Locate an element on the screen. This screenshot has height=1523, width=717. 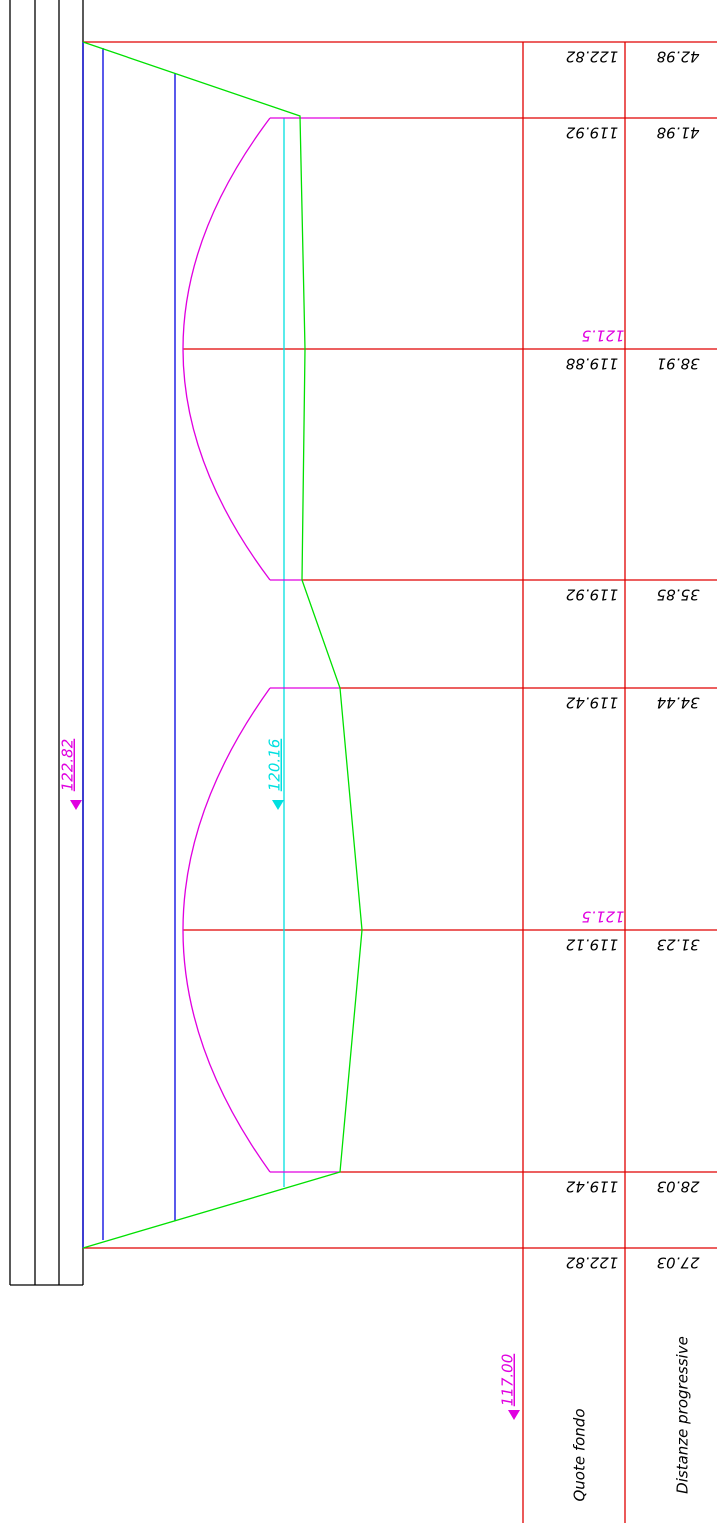
distanza: 28.03 is located at coordinates (678, 1187).